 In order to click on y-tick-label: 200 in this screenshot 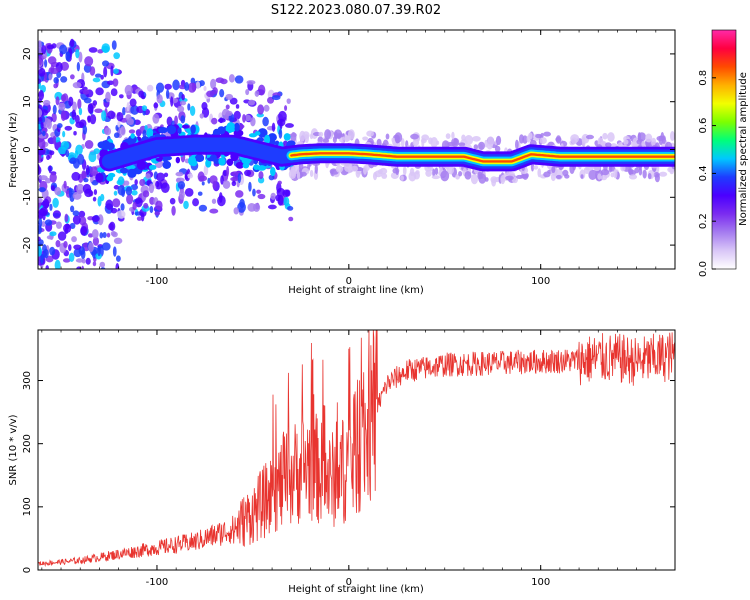, I will do `click(27, 443)`.